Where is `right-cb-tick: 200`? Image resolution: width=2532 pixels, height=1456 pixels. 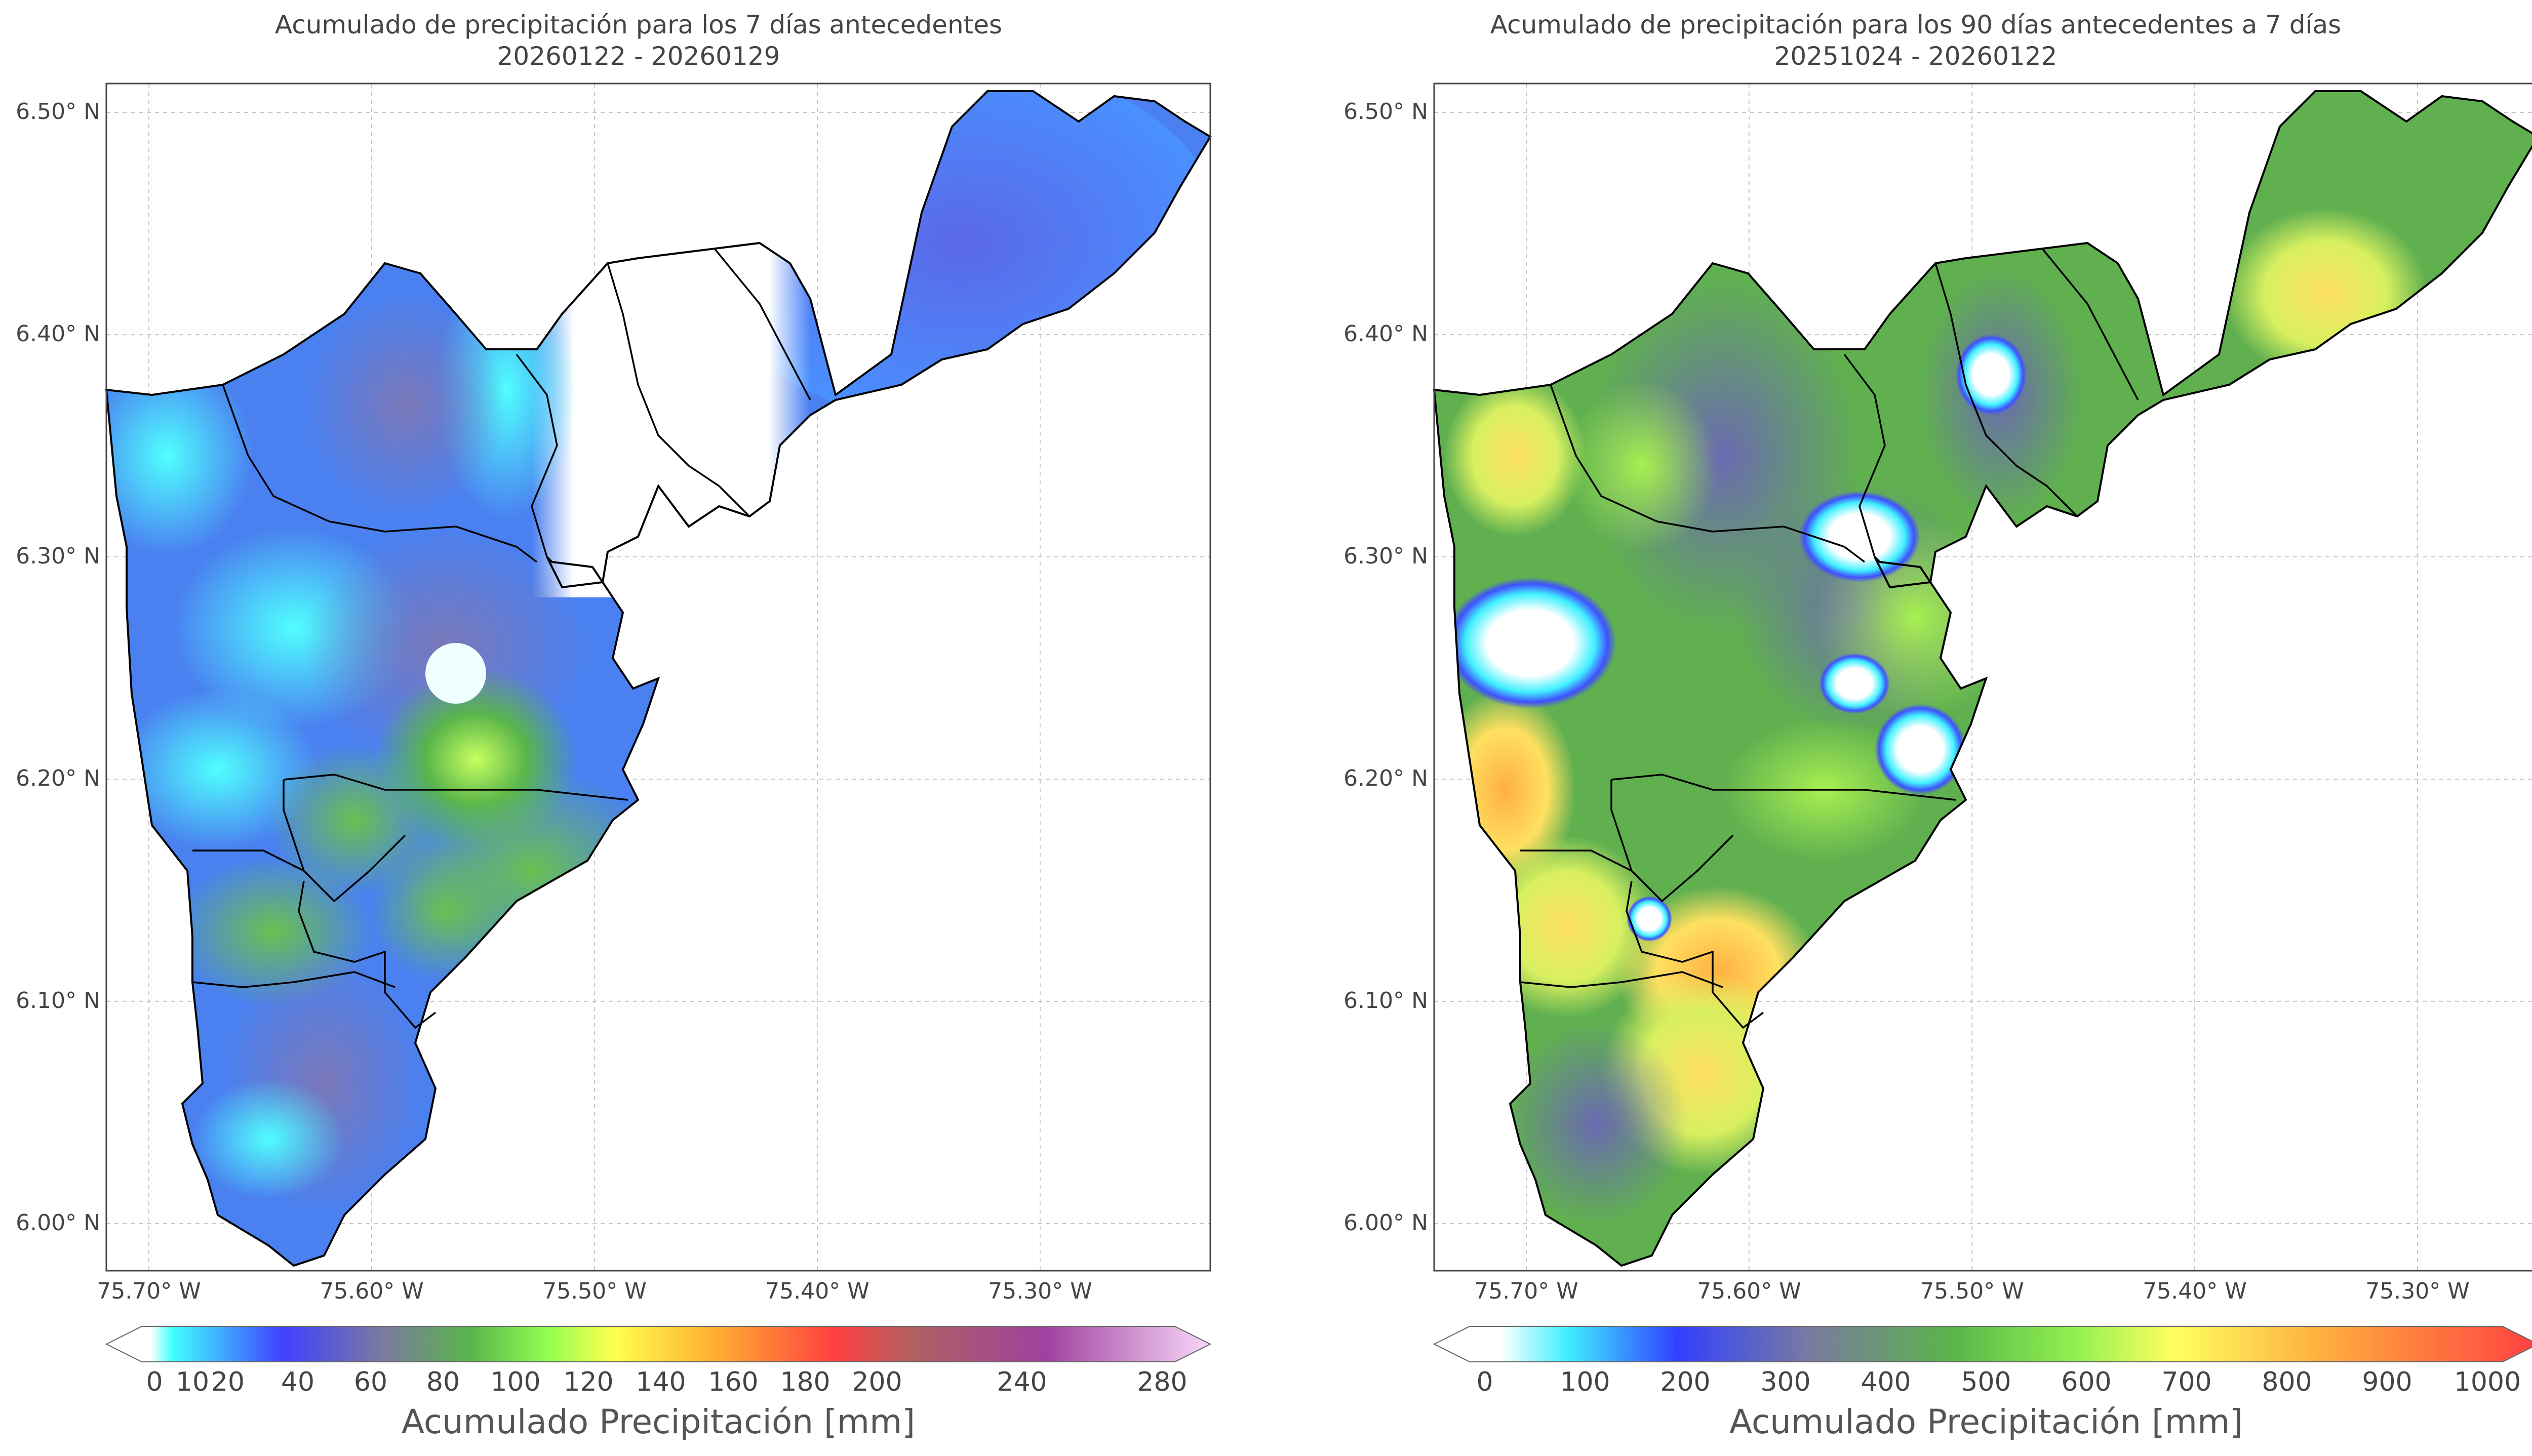 right-cb-tick: 200 is located at coordinates (1685, 1382).